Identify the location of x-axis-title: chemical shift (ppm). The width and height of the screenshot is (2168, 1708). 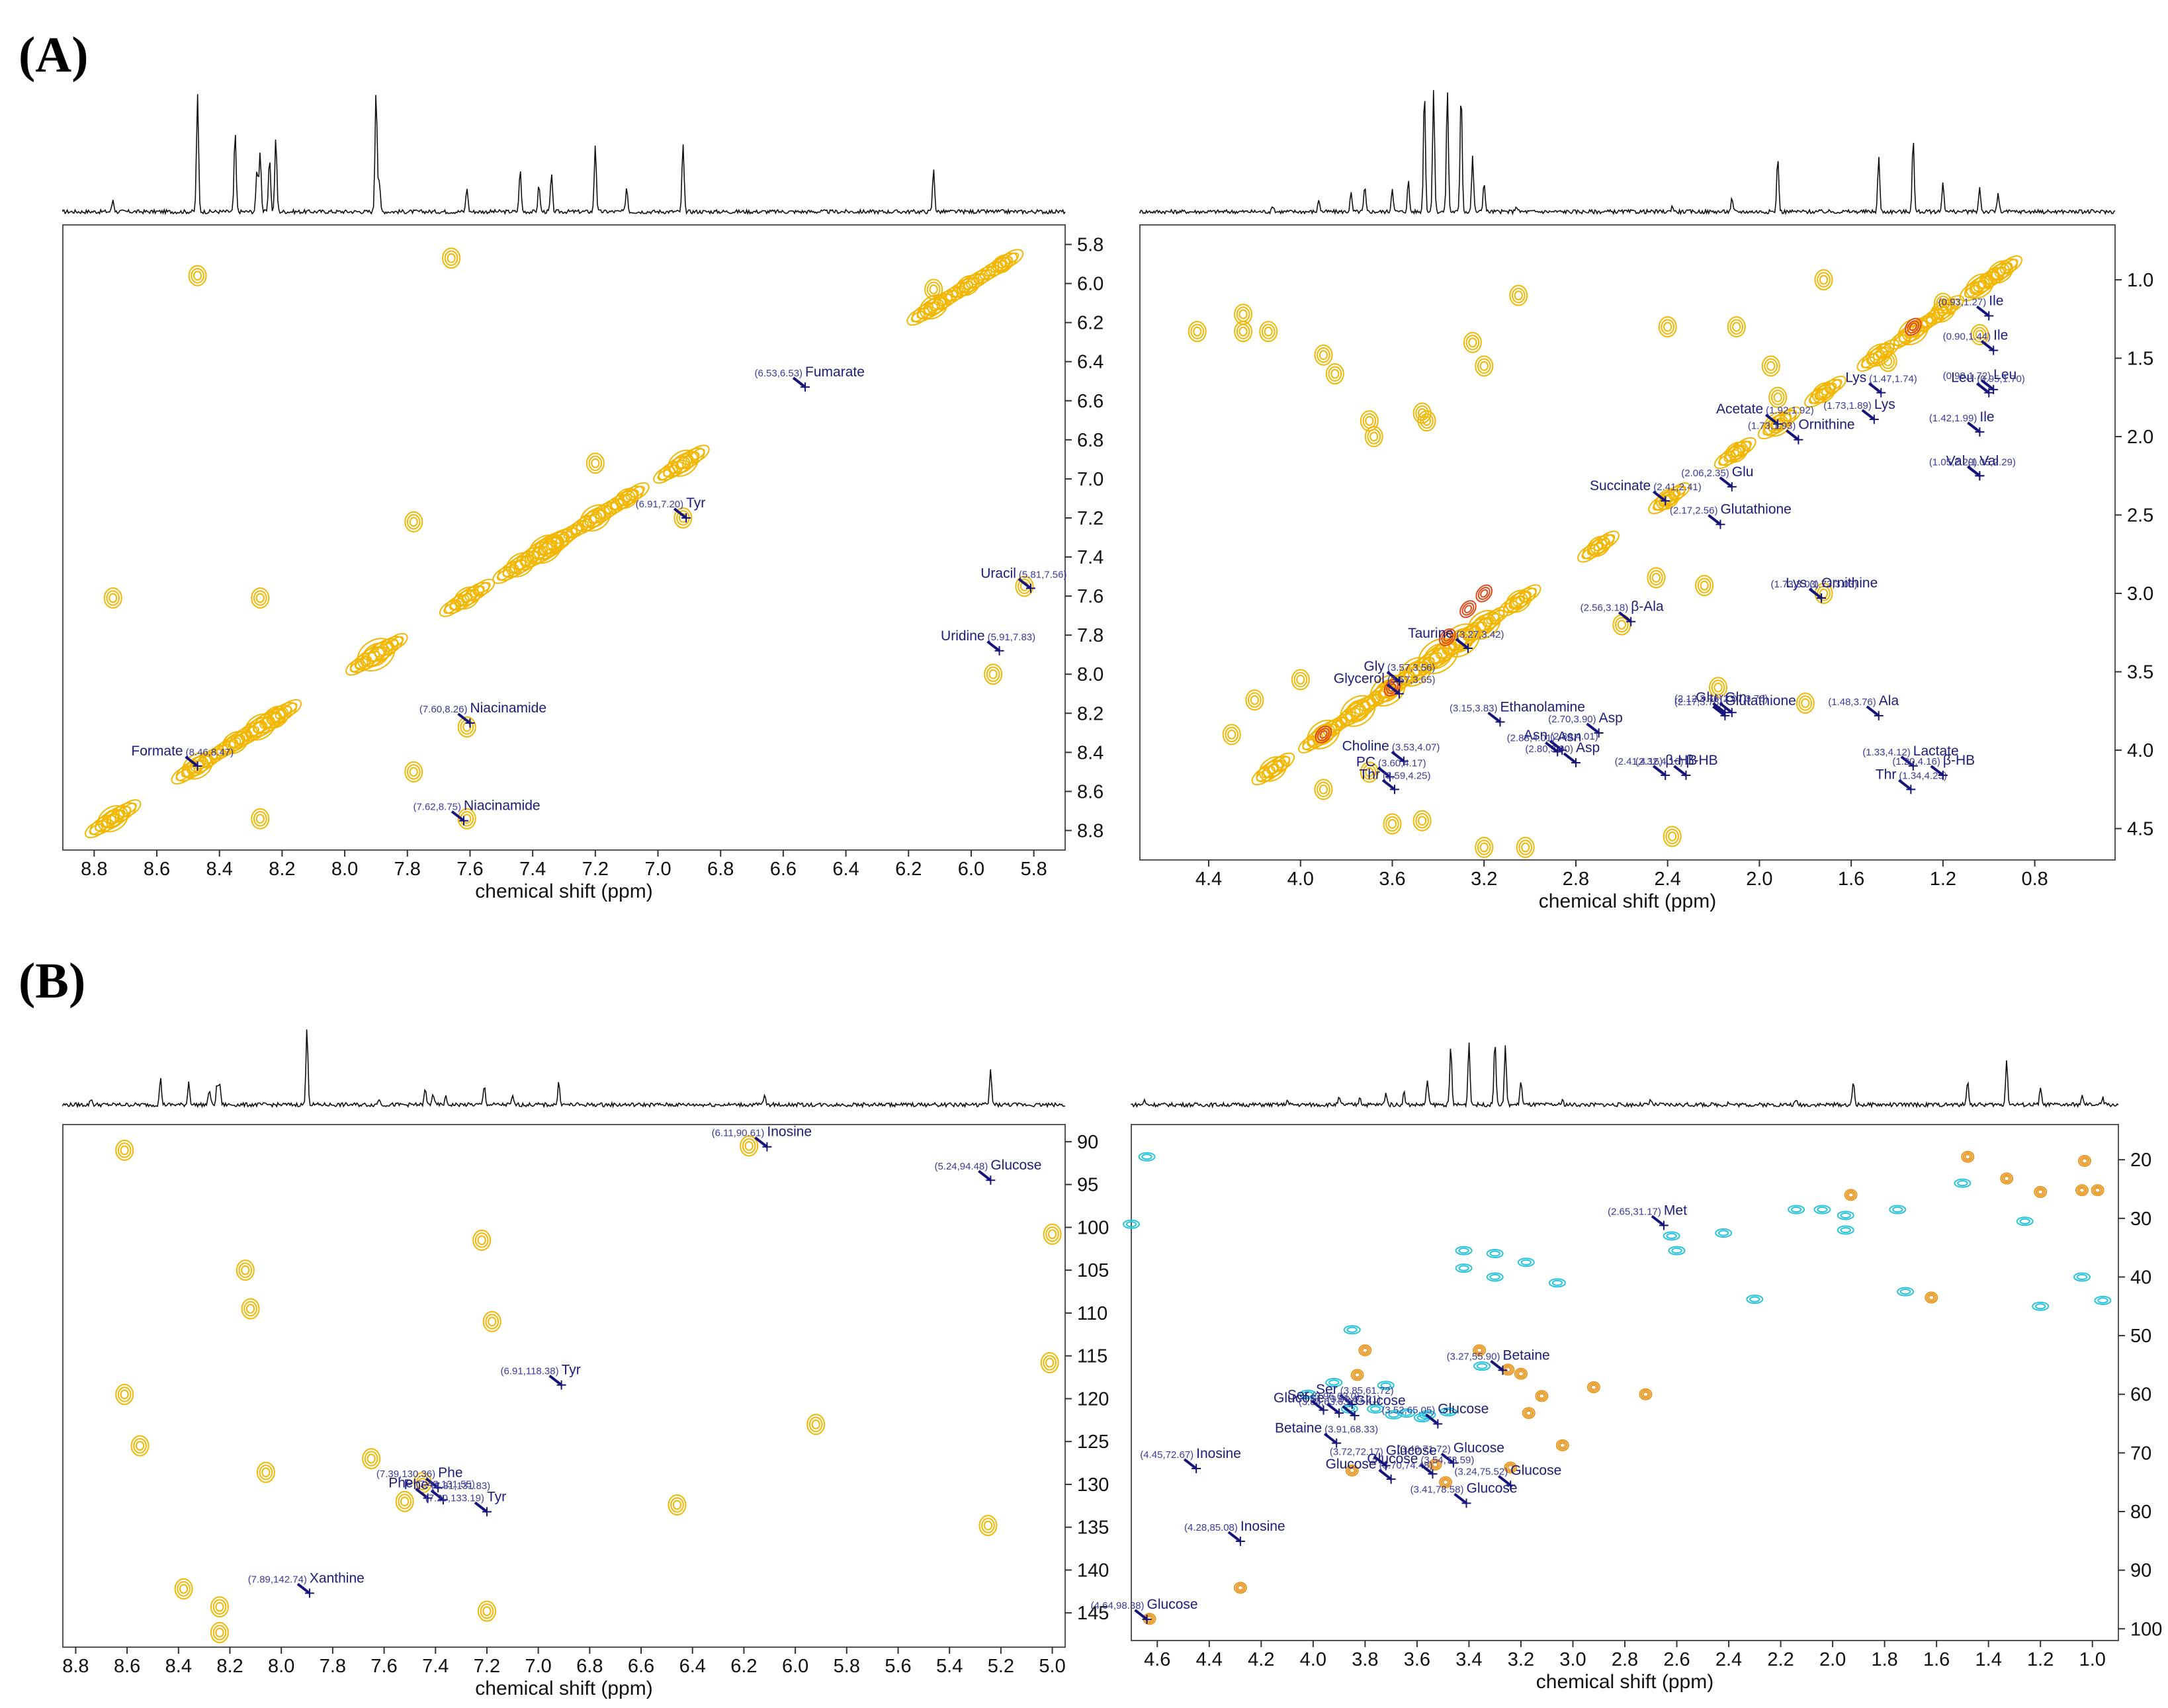
(563, 891).